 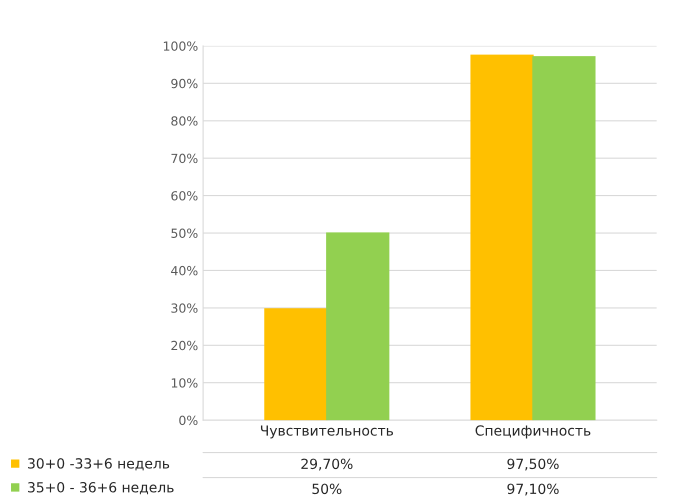 What do you see at coordinates (188, 421) in the screenshot?
I see `y-tick-label: 0%` at bounding box center [188, 421].